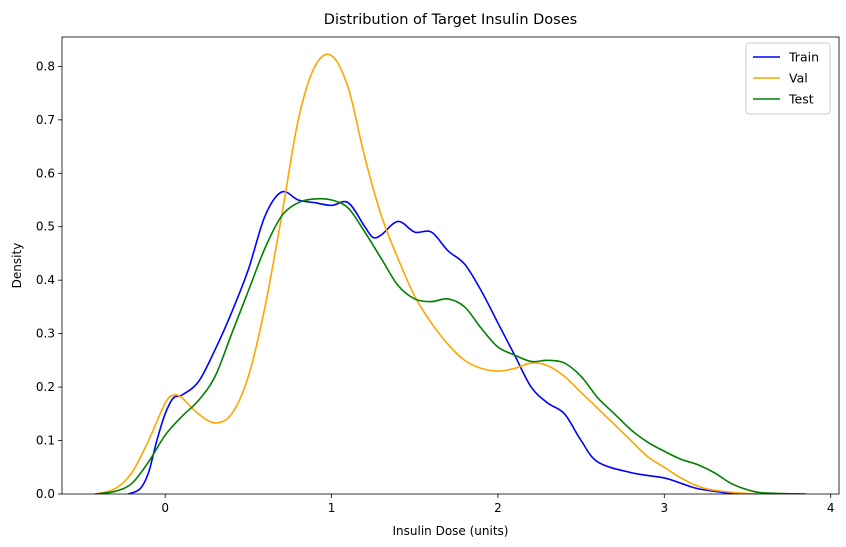 Image resolution: width=846 pixels, height=547 pixels. I want to click on legend: Train Val Test, so click(788, 78).